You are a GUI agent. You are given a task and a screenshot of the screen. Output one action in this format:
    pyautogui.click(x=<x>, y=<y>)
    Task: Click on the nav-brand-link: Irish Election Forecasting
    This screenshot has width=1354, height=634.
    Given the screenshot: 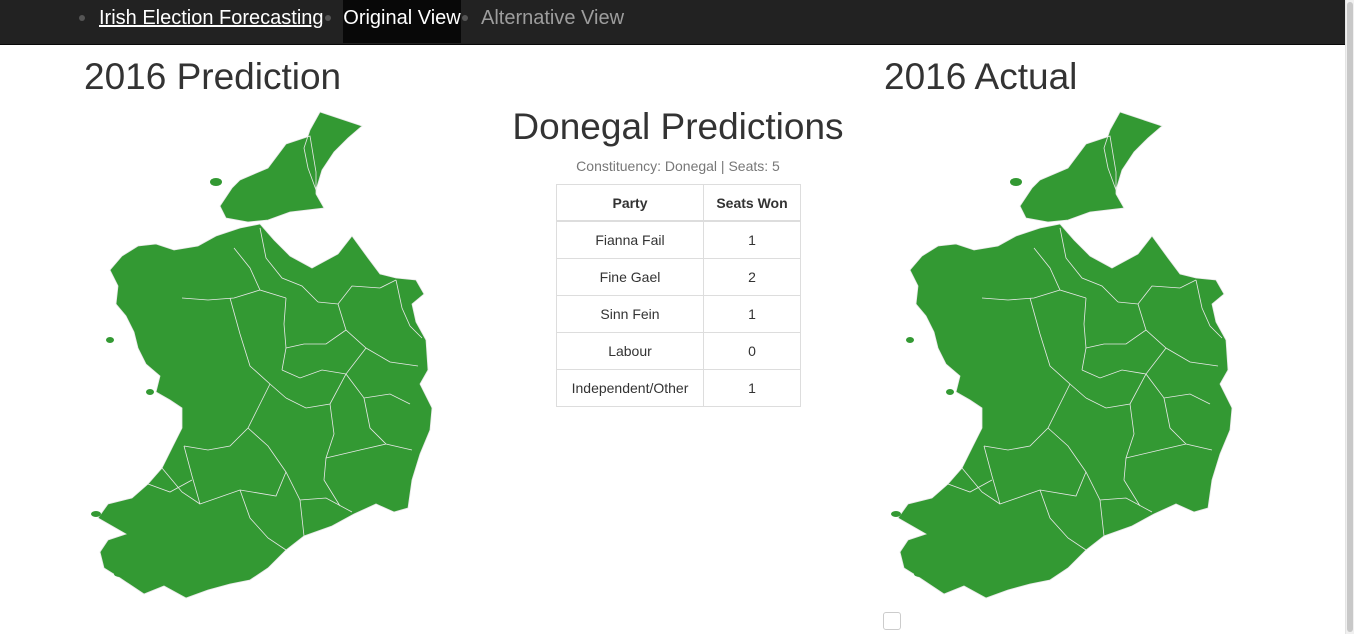 What is the action you would take?
    pyautogui.click(x=211, y=18)
    